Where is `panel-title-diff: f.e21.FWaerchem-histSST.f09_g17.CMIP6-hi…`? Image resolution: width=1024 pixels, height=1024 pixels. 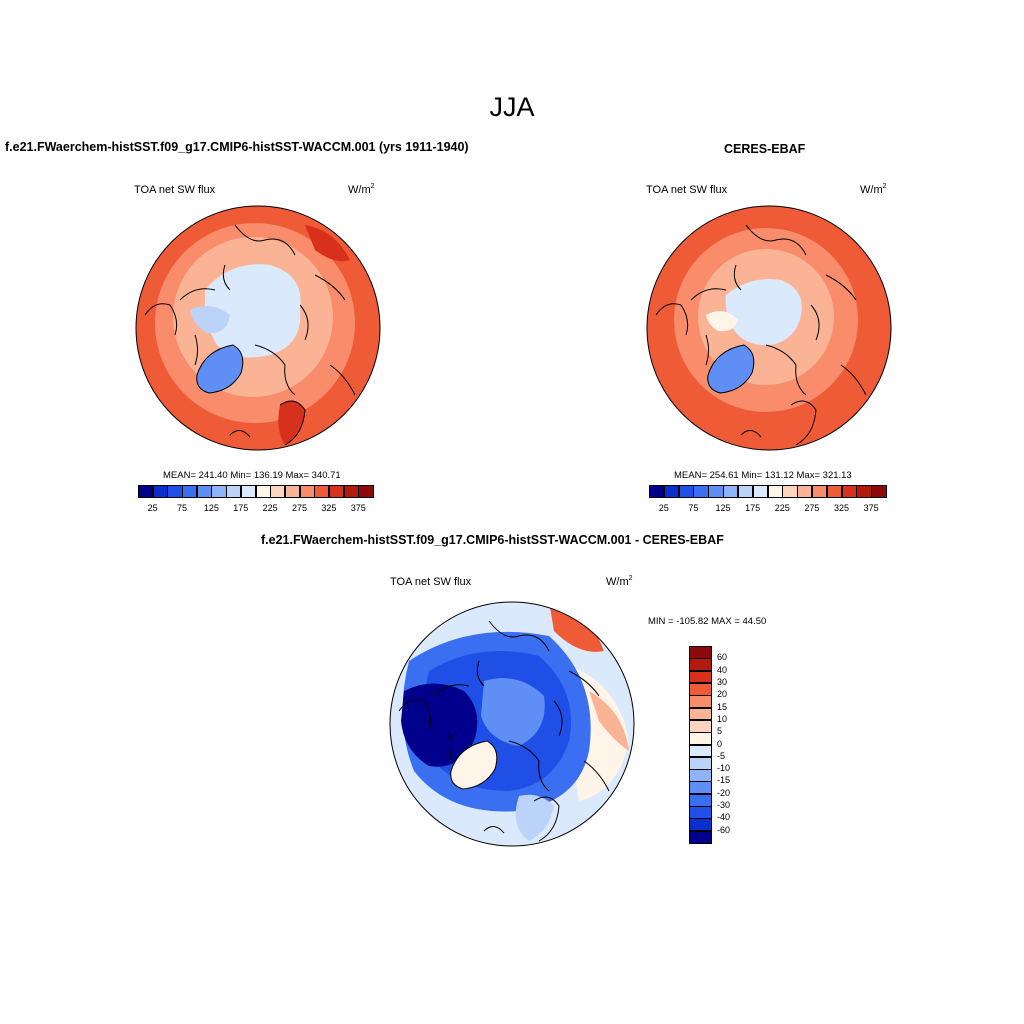 panel-title-diff: f.e21.FWaerchem-histSST.f09_g17.CMIP6-hi… is located at coordinates (492, 540).